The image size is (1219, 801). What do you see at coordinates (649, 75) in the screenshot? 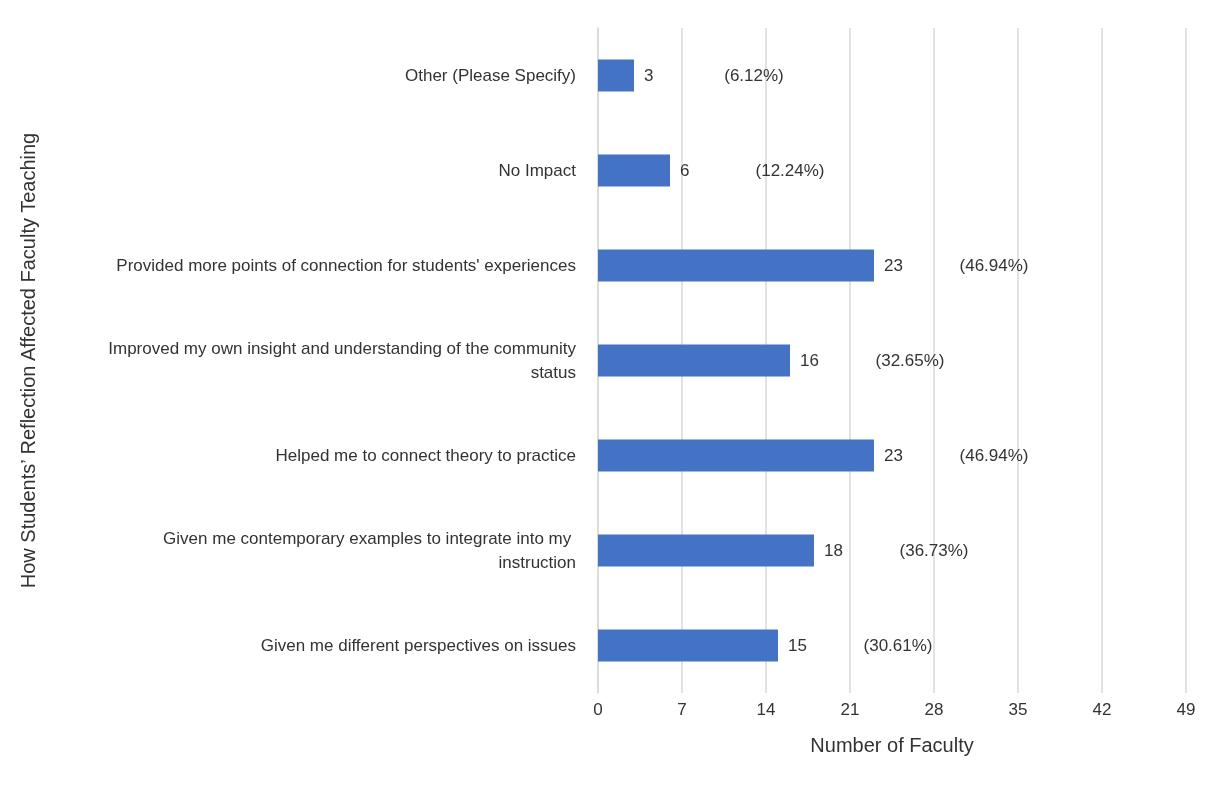
I see `data-label: 3` at bounding box center [649, 75].